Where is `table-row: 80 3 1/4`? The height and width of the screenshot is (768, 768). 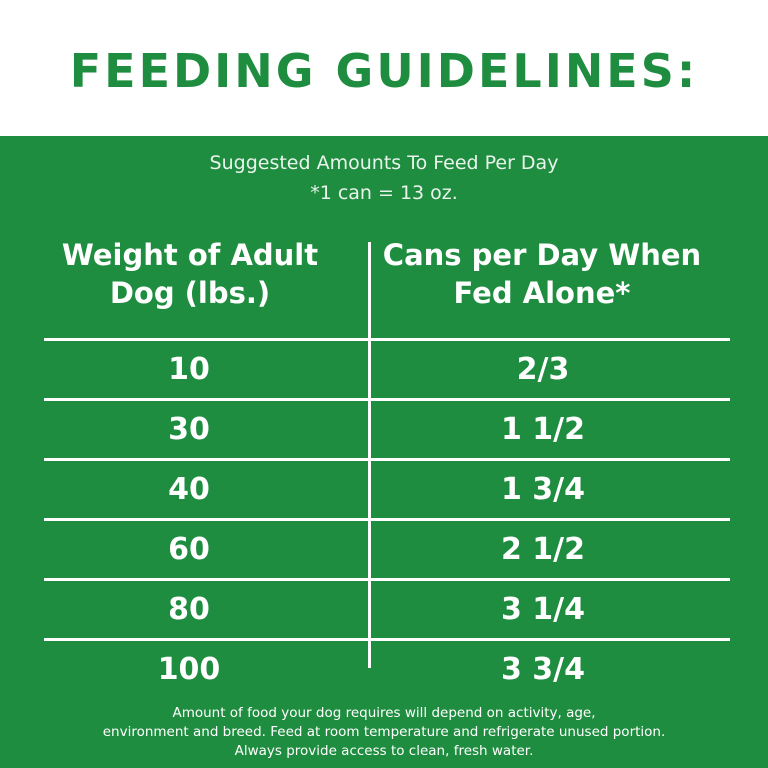
table-row: 80 3 1/4 is located at coordinates (387, 608).